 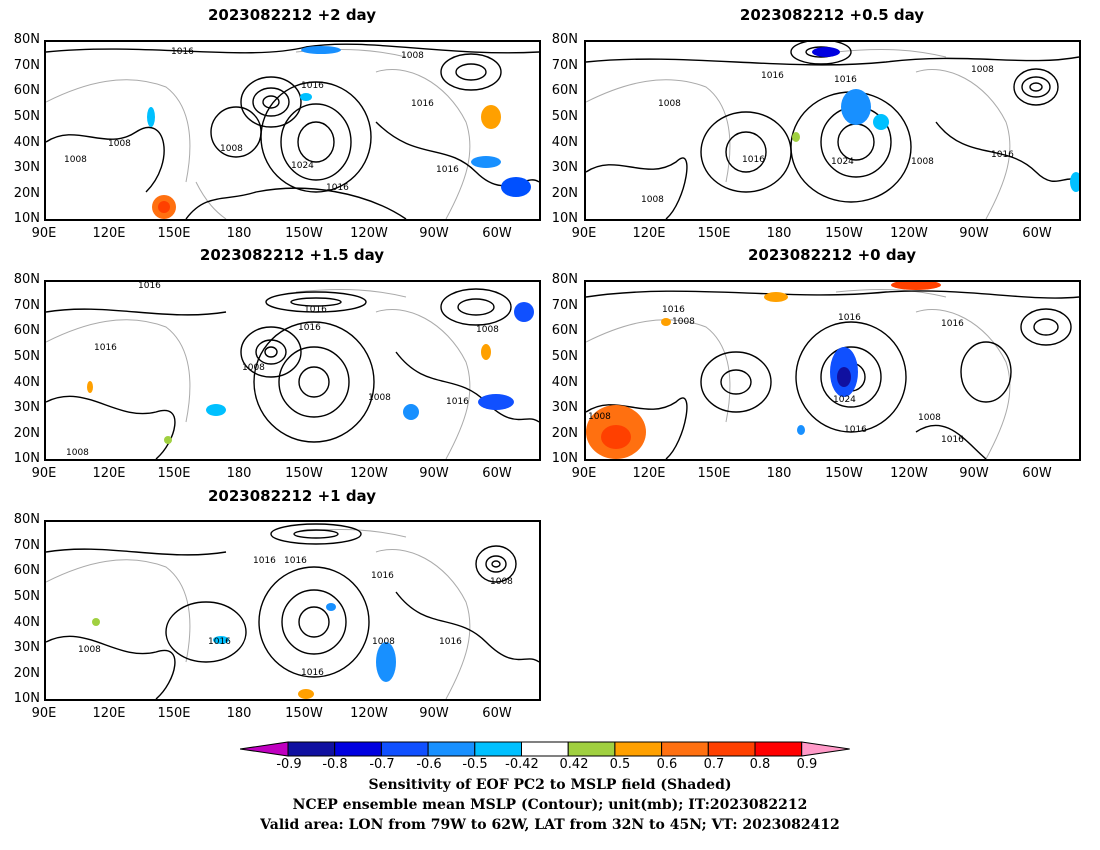 I want to click on coastline-layer, so click(x=258, y=374).